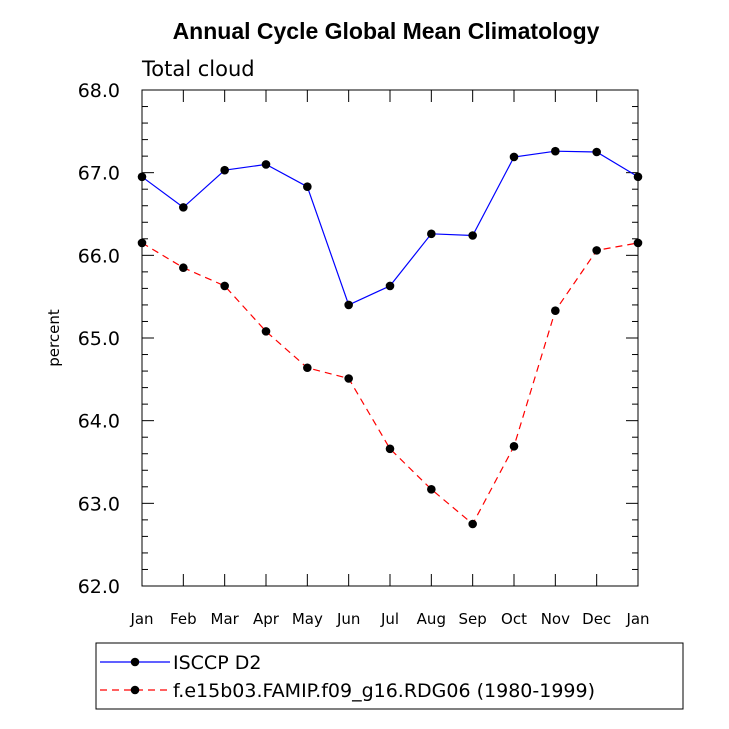  Describe the element at coordinates (99, 504) in the screenshot. I see `y-tick-label: 63.0` at that location.